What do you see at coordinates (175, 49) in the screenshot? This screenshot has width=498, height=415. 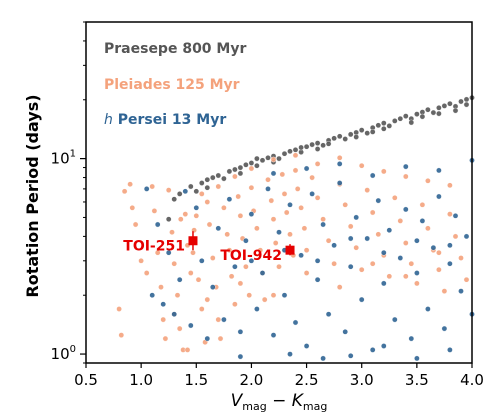 I see `legend-praesepe: Praesepe 800 Myr` at bounding box center [175, 49].